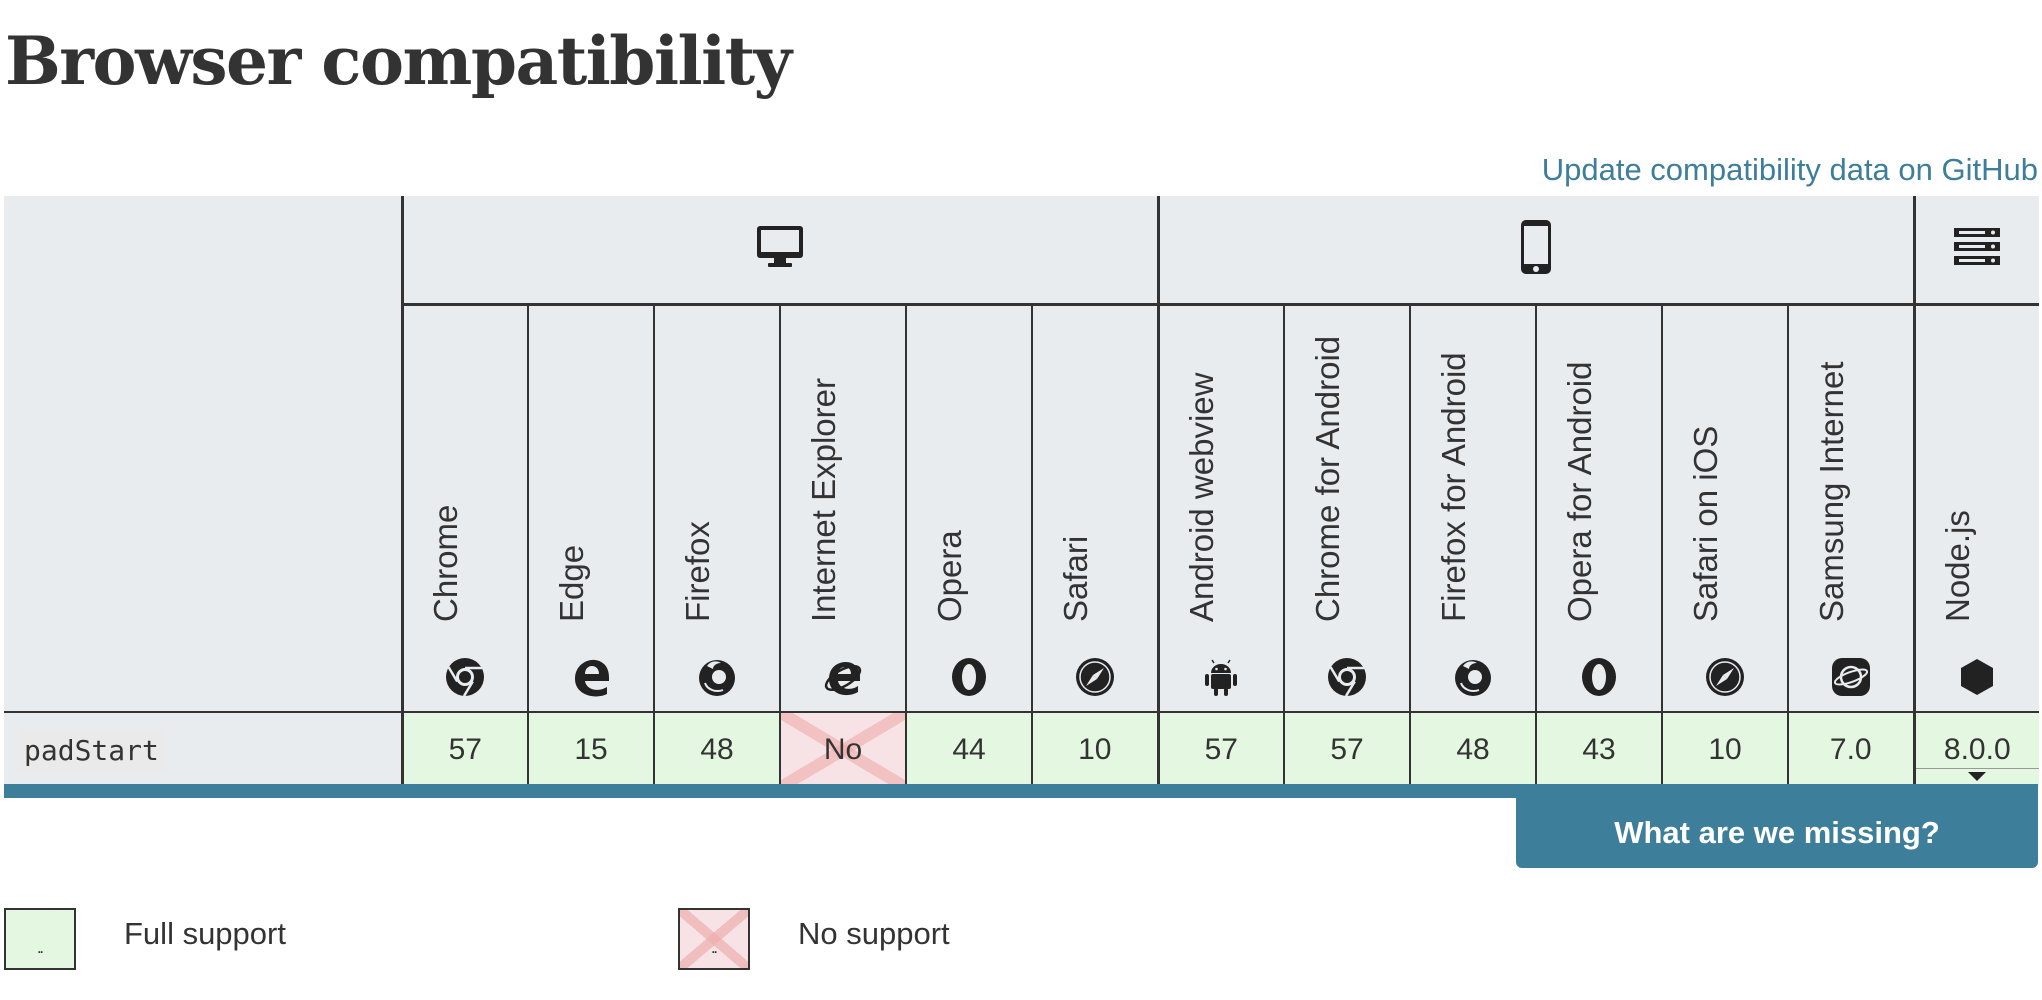  I want to click on browser-name: Android webview, so click(1202, 497).